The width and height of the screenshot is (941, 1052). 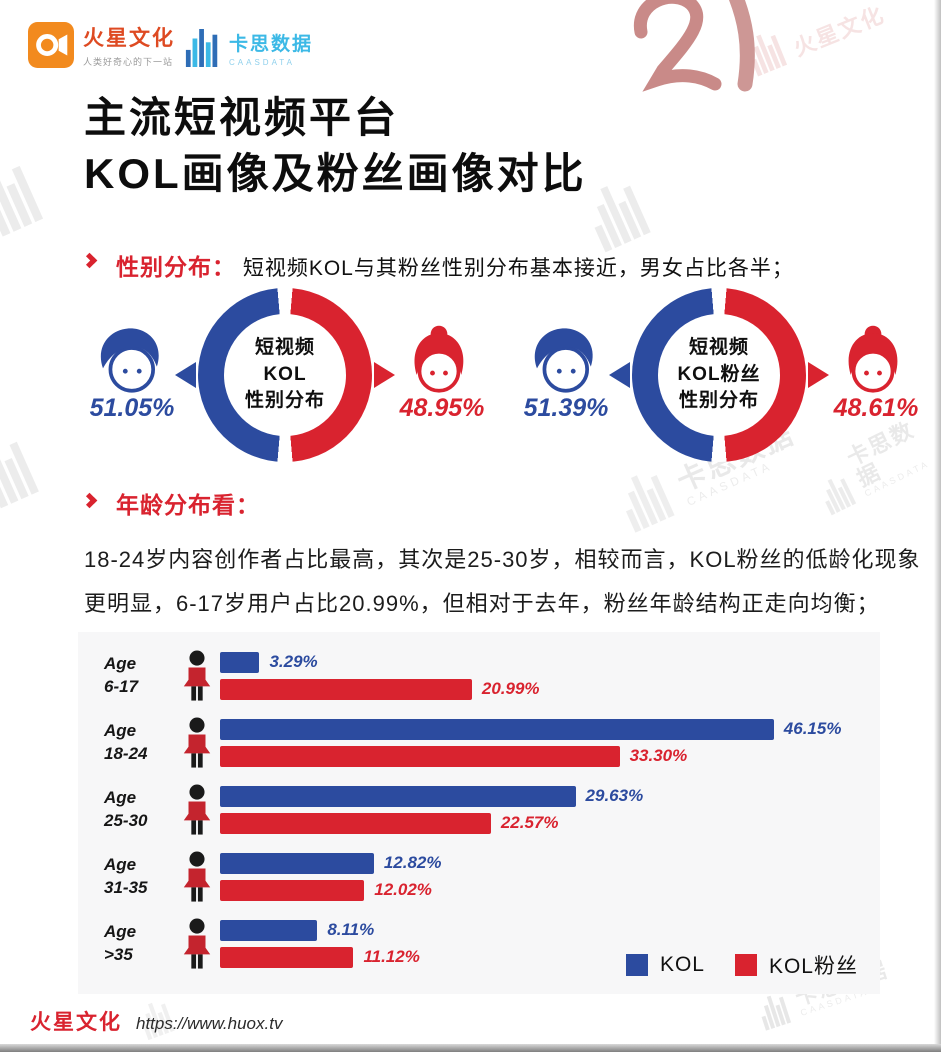 I want to click on footer: 火星文化 https://www.huox.tv, so click(x=156, y=1021).